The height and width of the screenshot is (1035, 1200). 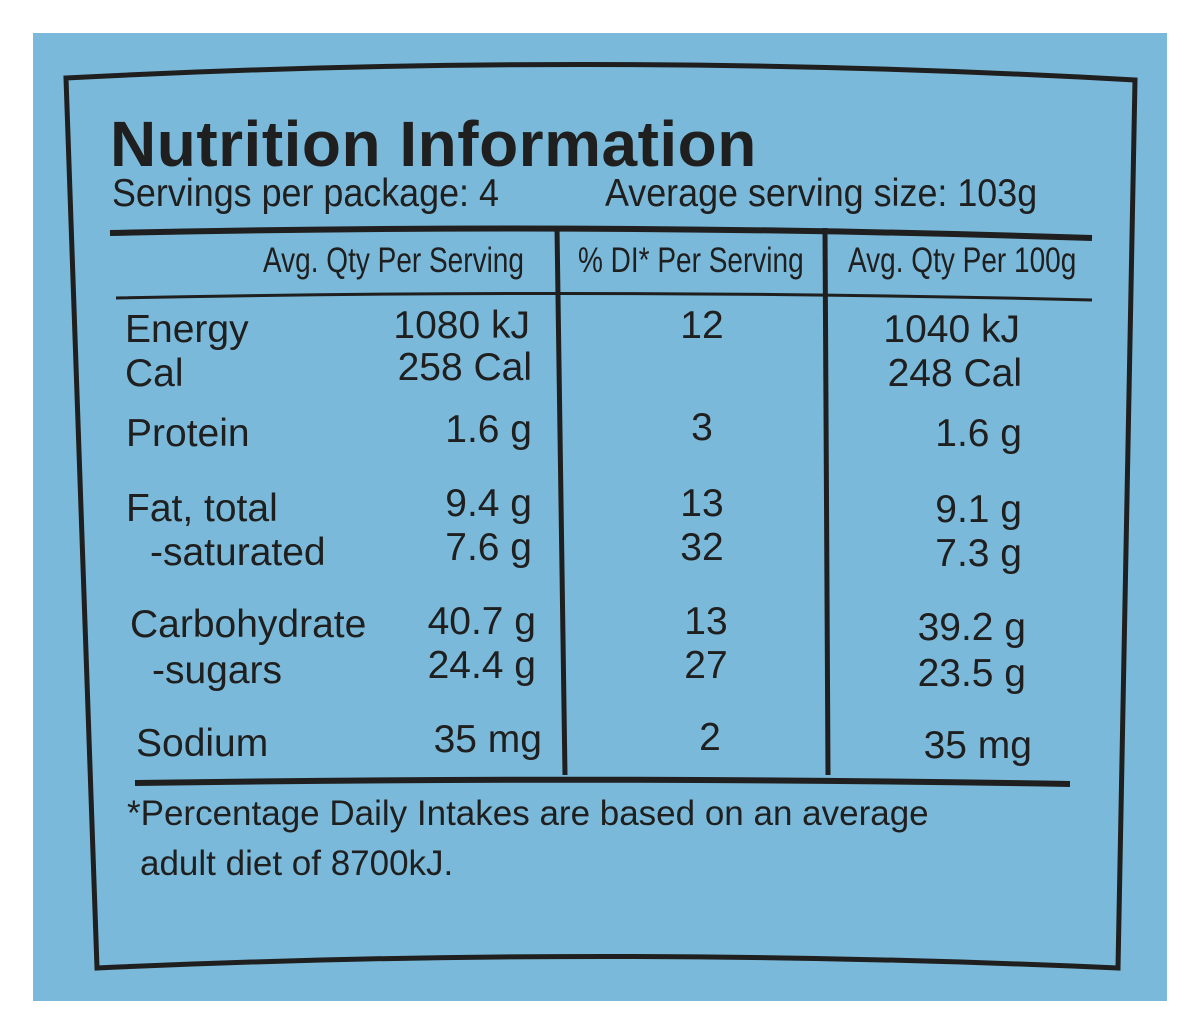 What do you see at coordinates (602, 781) in the screenshot?
I see `bottom-rule` at bounding box center [602, 781].